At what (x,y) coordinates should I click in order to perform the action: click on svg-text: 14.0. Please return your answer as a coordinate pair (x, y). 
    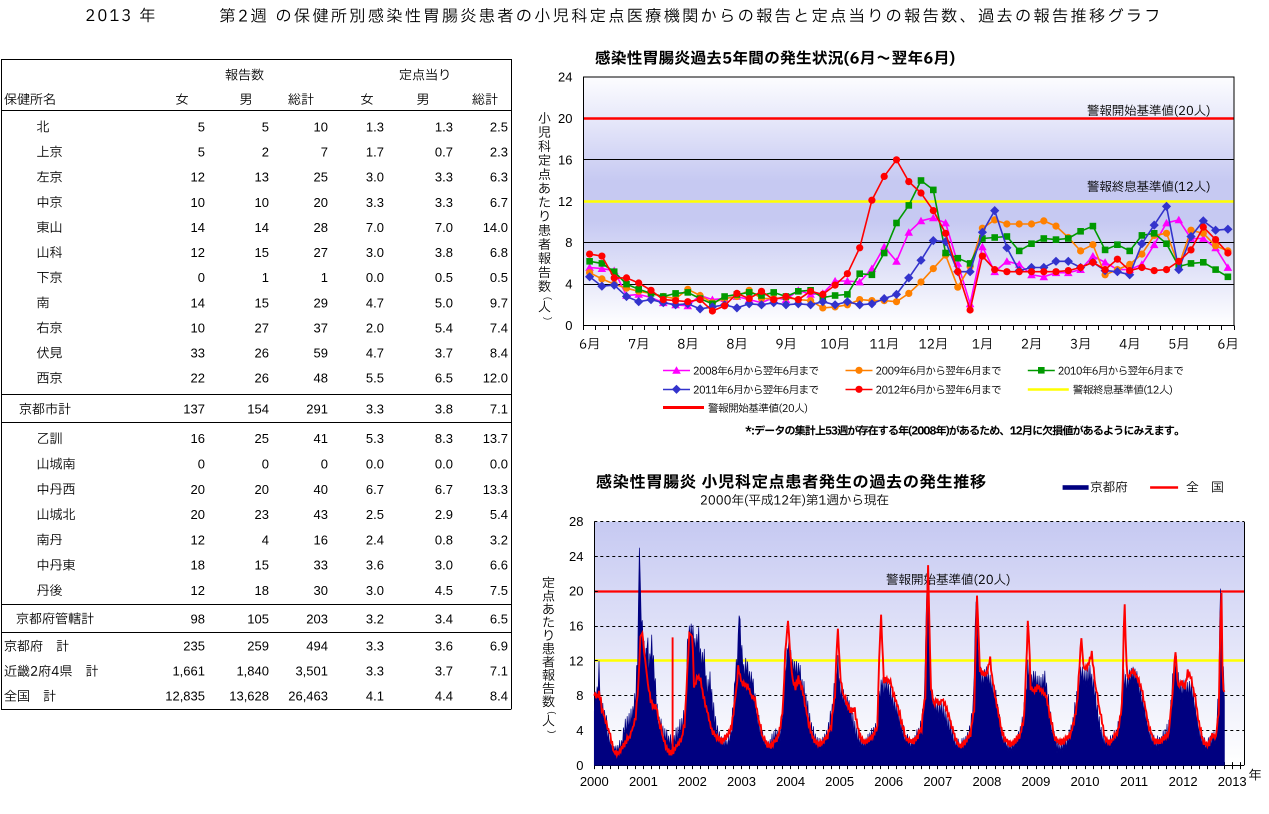
    Looking at the image, I should click on (495, 227).